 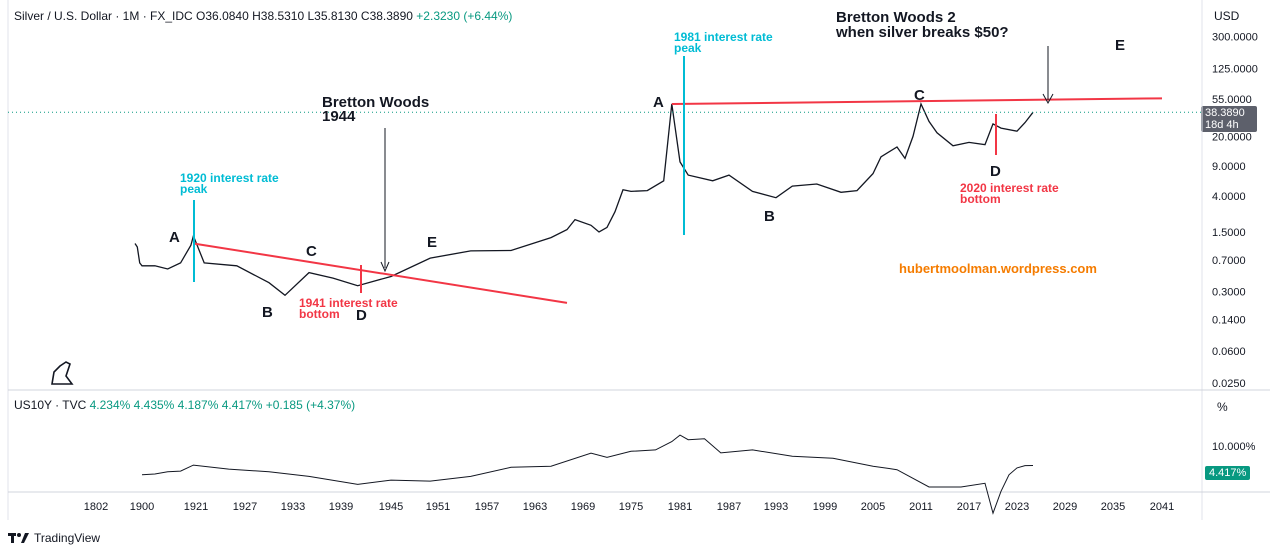 I want to click on y-tick-label: 0.3000, so click(x=1229, y=292).